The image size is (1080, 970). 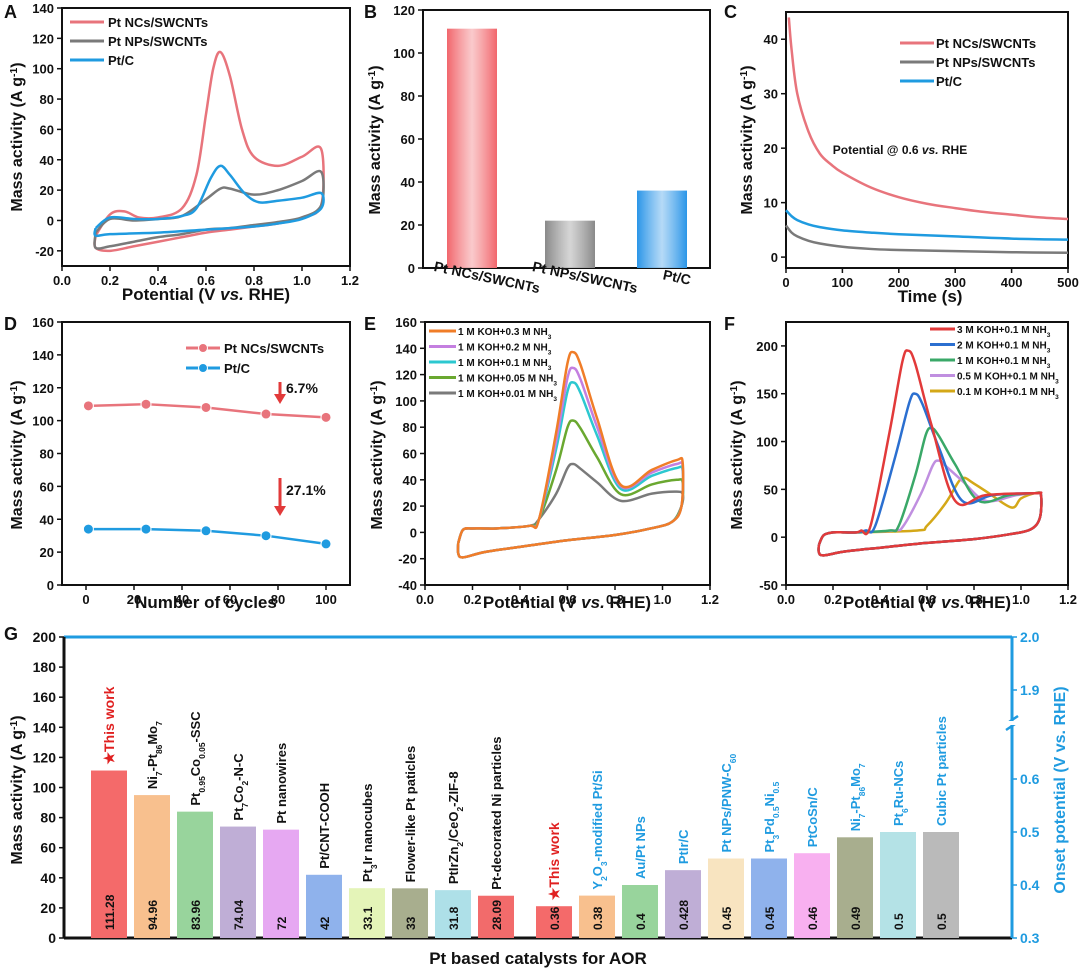 I want to click on panel-letter-E: E, so click(x=370, y=324).